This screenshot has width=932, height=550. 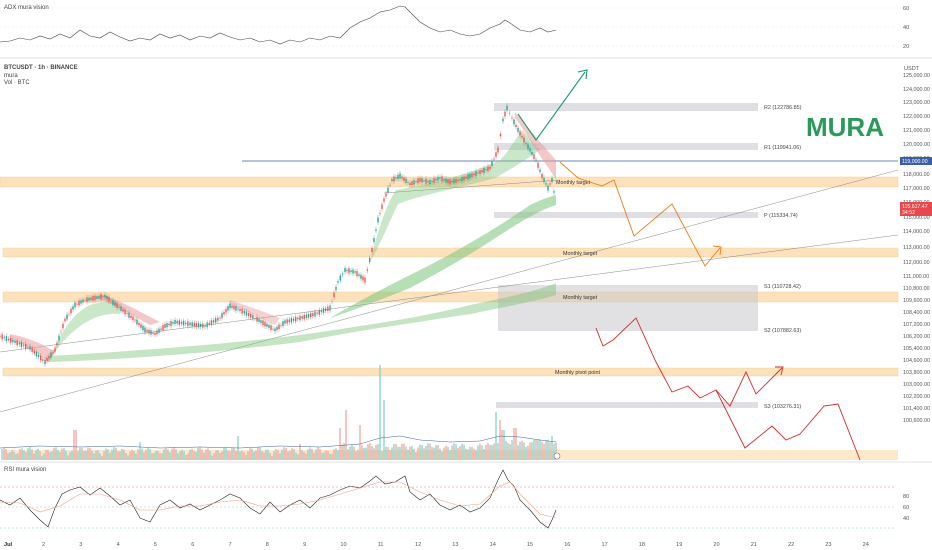 What do you see at coordinates (567, 545) in the screenshot?
I see `time-tick: 16` at bounding box center [567, 545].